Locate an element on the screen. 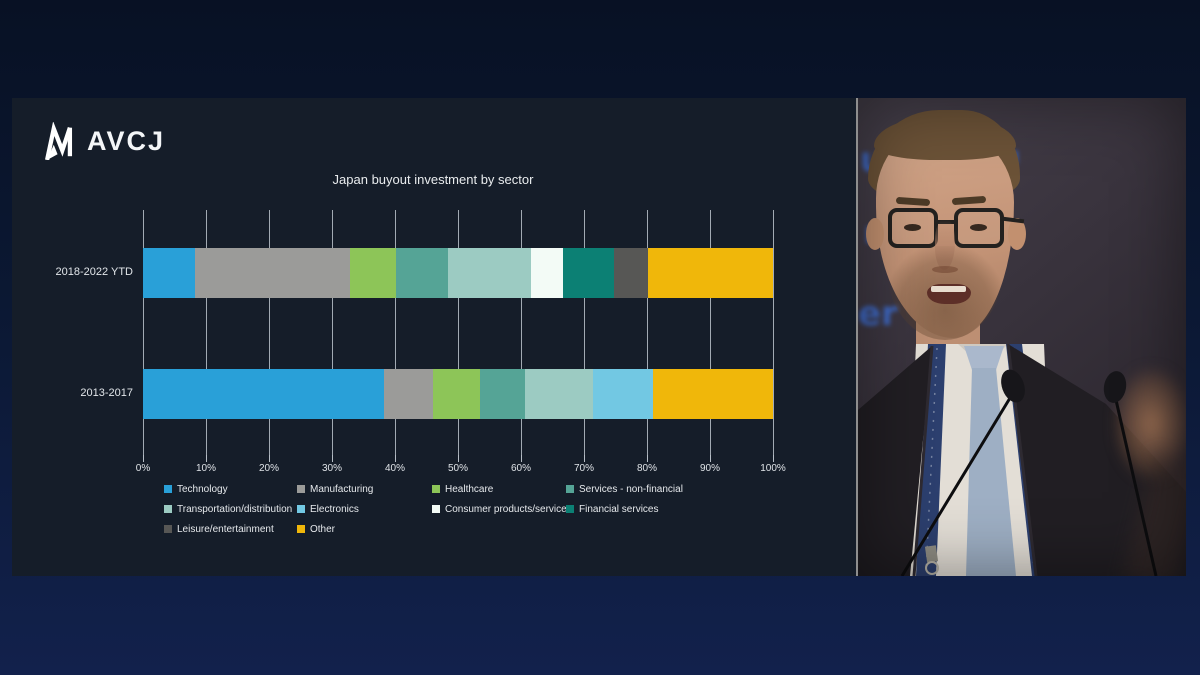 The height and width of the screenshot is (675, 1200). bar-segment-Consumer products/services is located at coordinates (547, 273).